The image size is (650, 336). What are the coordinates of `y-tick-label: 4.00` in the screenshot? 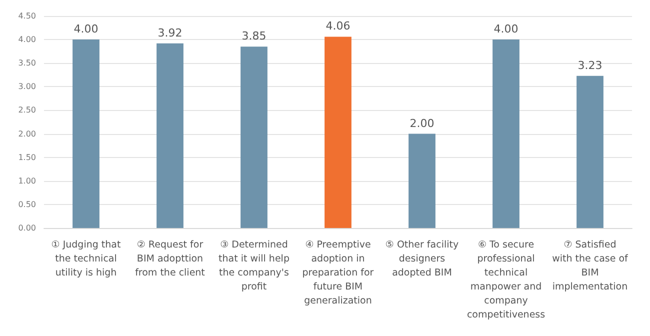 It's located at (27, 39).